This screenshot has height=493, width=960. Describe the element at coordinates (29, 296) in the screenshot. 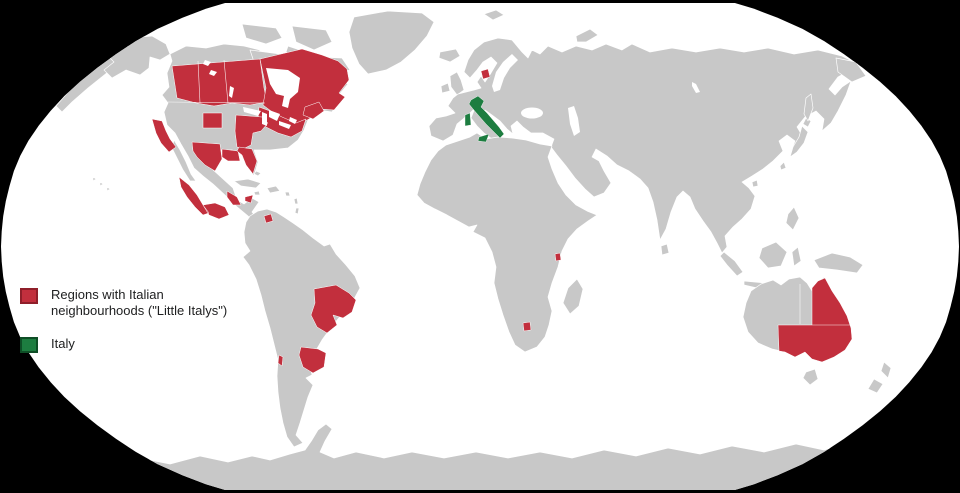

I see `red-legend-swatch` at that location.